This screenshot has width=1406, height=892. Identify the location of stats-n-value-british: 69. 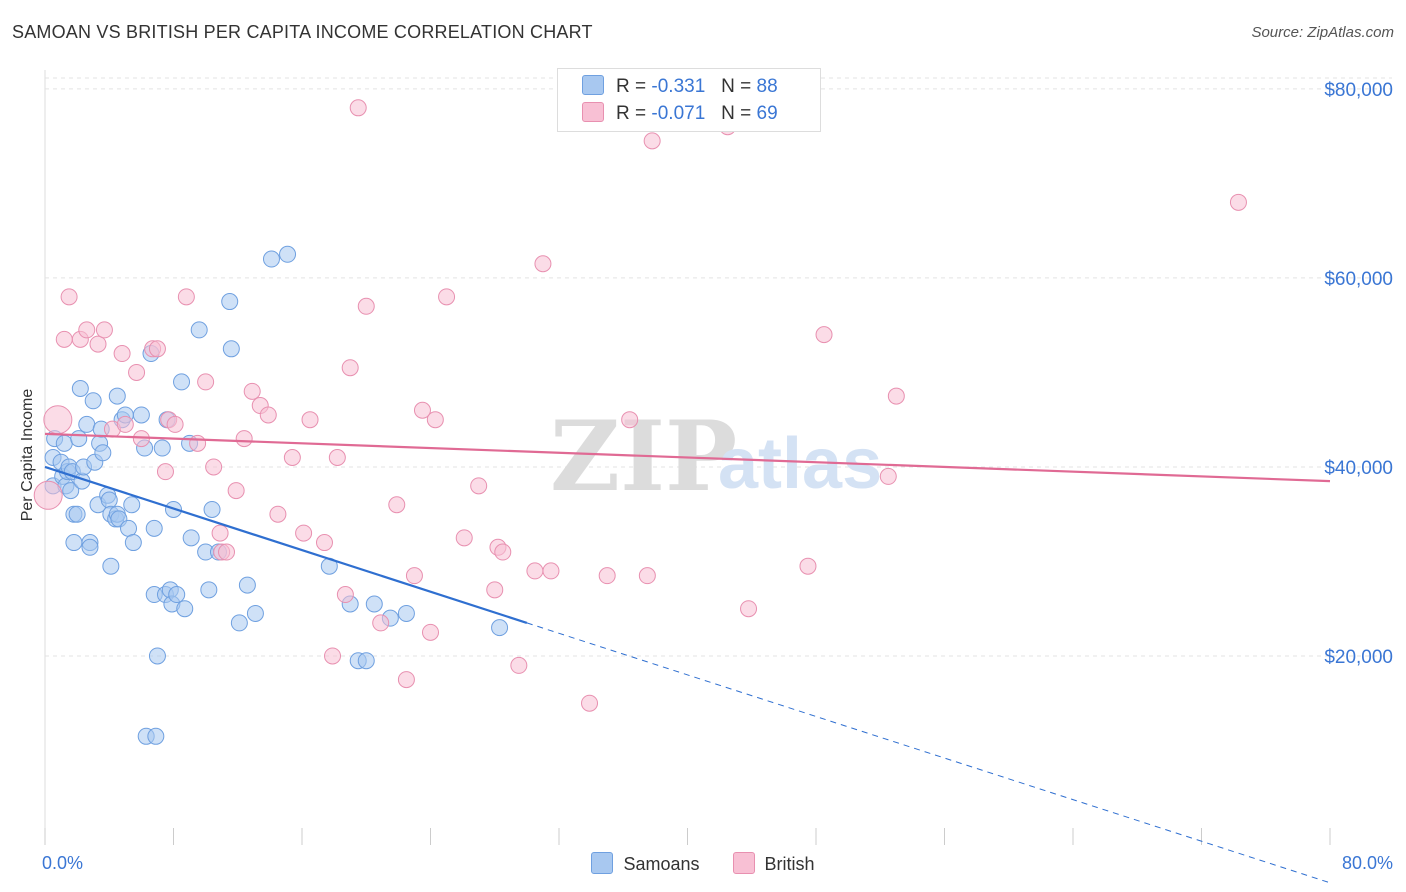
(767, 113).